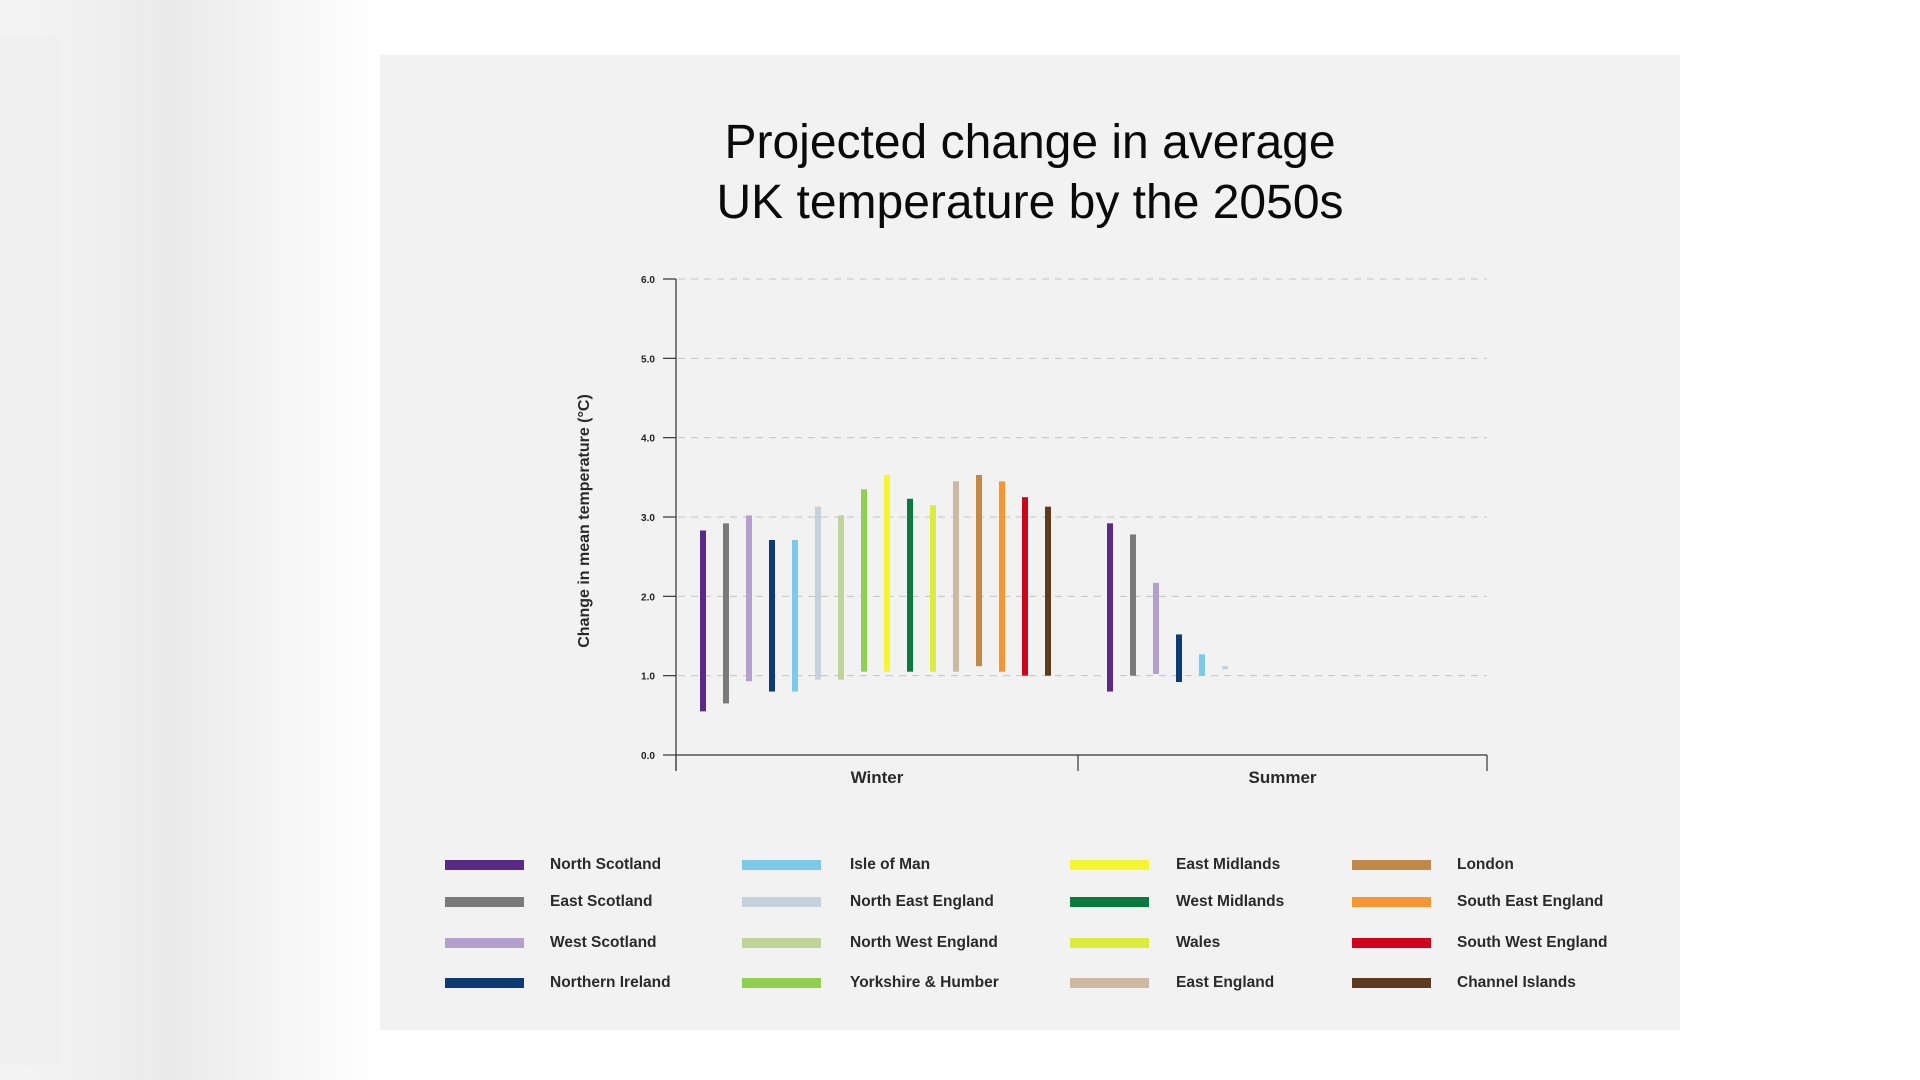 This screenshot has height=1080, width=1920. Describe the element at coordinates (603, 942) in the screenshot. I see `legend-label: West Scotland` at that location.